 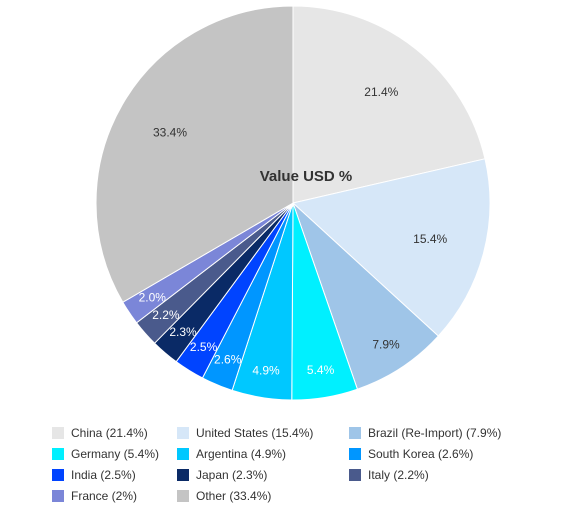 I want to click on legend-label: United States (15.4%), so click(x=255, y=433).